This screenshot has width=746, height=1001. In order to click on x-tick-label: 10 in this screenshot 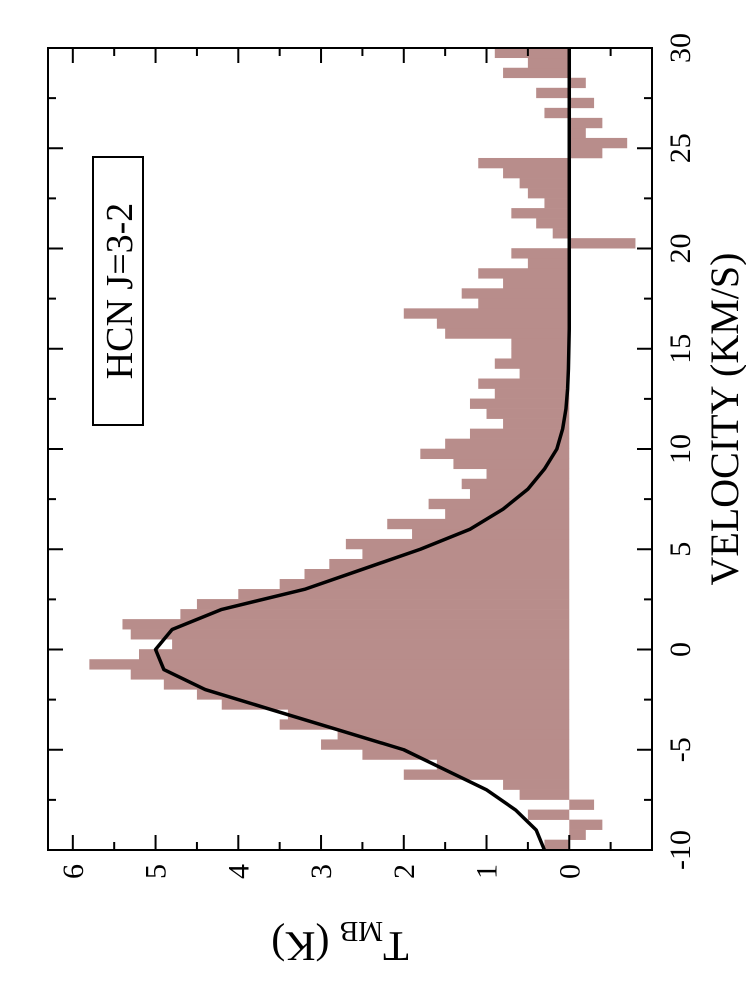, I will do `click(680, 449)`.